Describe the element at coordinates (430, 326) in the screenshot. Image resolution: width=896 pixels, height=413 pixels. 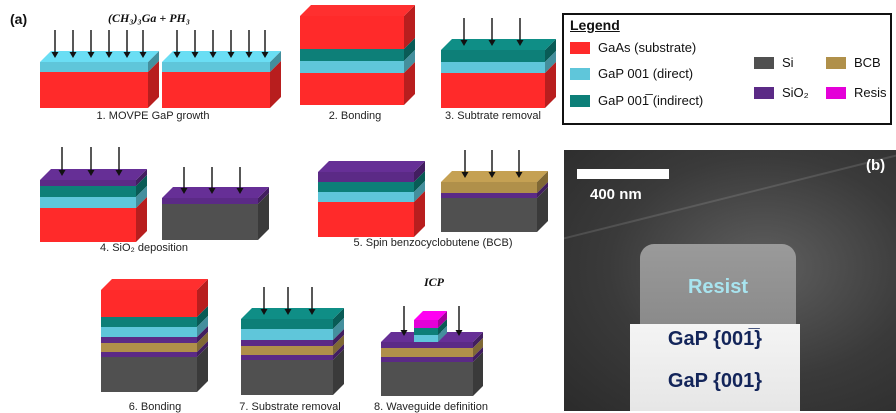
I see `step8-ridge` at that location.